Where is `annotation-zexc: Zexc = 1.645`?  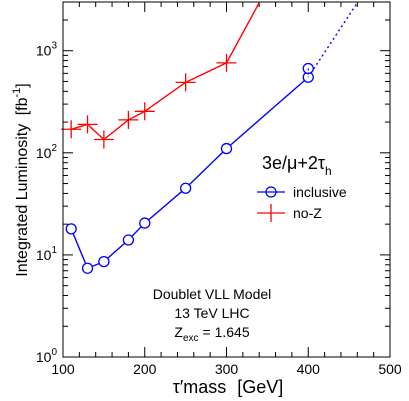
annotation-zexc: Zexc = 1.645 is located at coordinates (211, 334).